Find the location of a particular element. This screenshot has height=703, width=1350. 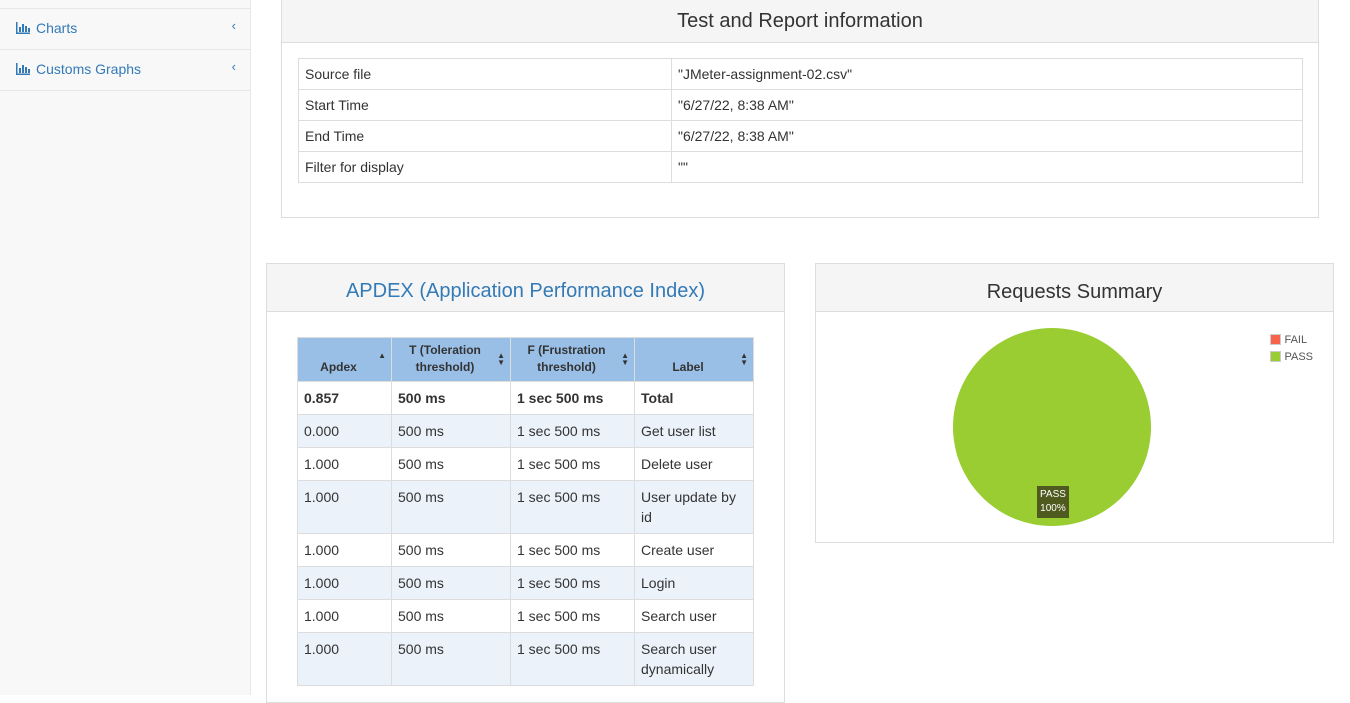

info-value: "" is located at coordinates (987, 167).